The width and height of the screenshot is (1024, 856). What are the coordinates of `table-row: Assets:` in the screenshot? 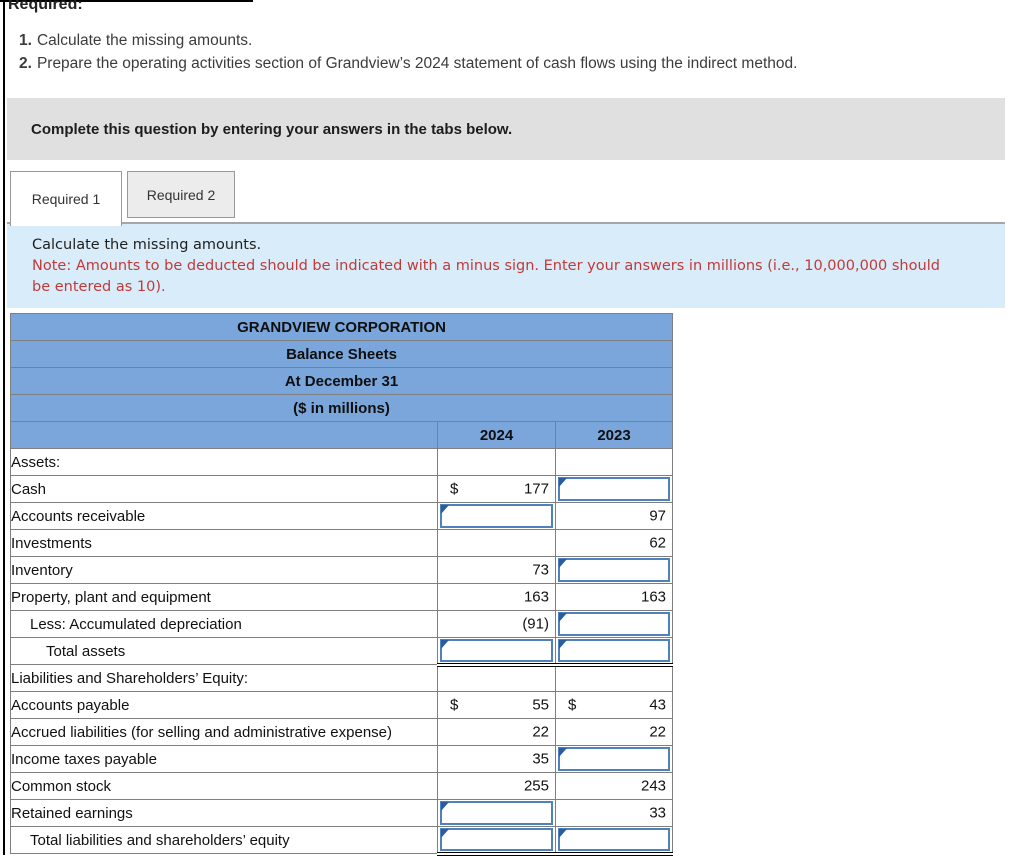 It's located at (342, 462).